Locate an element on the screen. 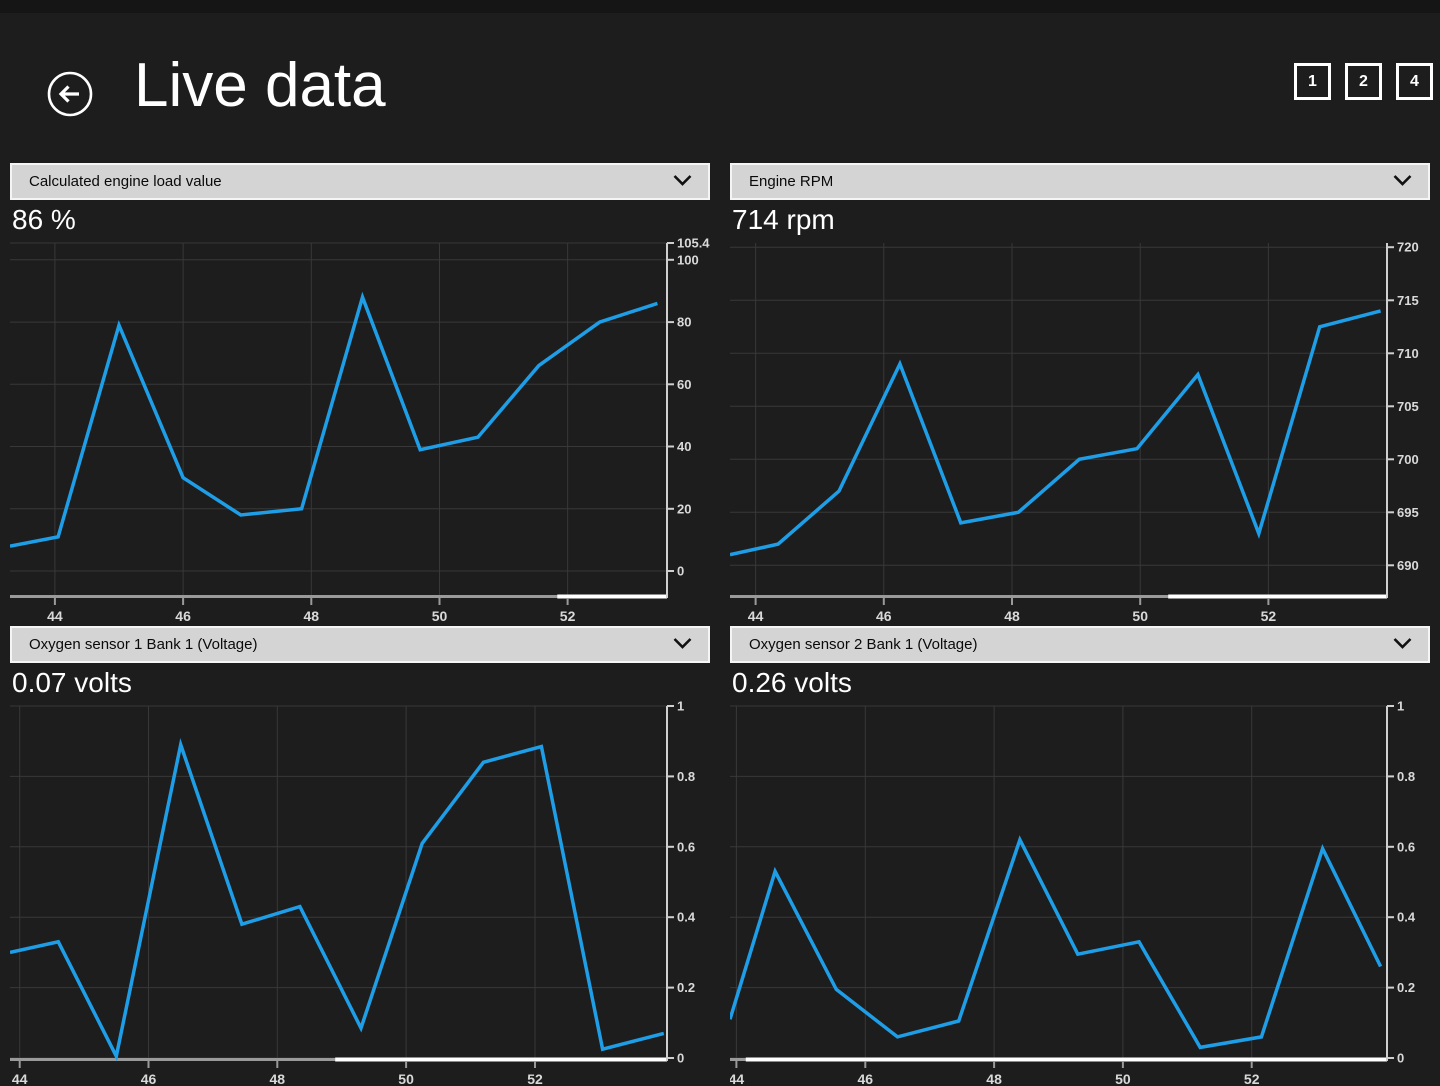 Image resolution: width=1440 pixels, height=1086 pixels. top-strip is located at coordinates (720, 6).